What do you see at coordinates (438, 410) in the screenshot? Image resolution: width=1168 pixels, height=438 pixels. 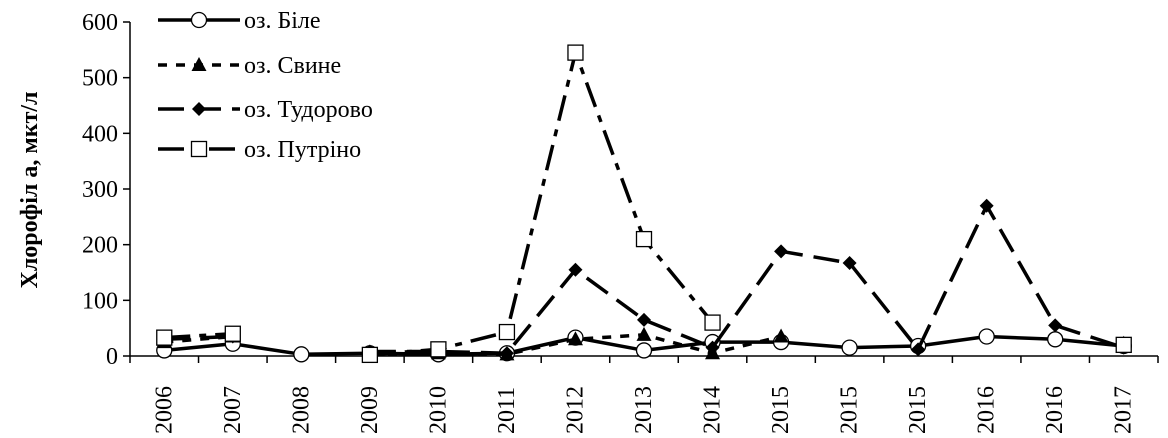 I see `x-tick-label: 2010` at bounding box center [438, 410].